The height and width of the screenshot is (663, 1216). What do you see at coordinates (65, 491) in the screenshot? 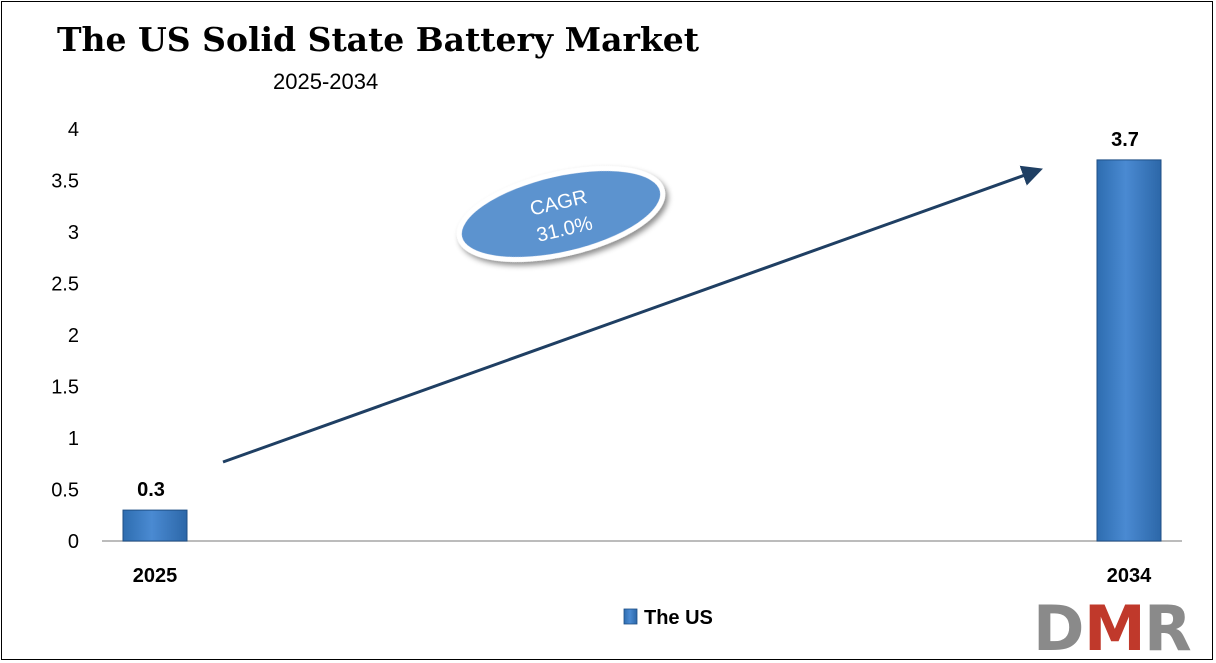
I see `y-tick-label: 0.5` at bounding box center [65, 491].